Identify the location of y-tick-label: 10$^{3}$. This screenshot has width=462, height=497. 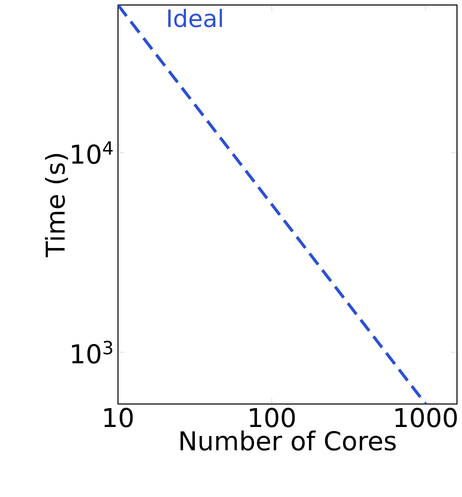
(92, 352).